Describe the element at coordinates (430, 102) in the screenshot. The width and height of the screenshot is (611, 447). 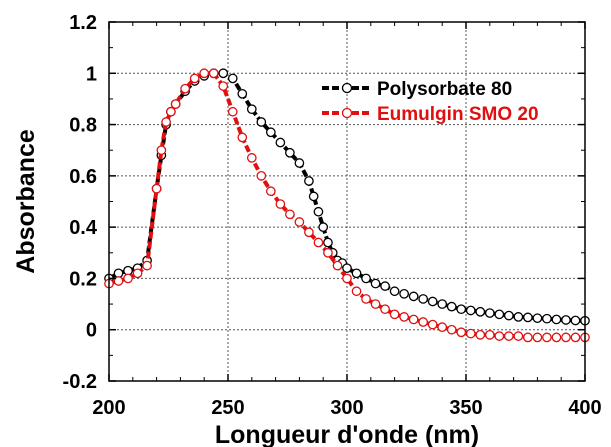
I see `legend: Polysorbate 80 Eumulgin SMO 20` at that location.